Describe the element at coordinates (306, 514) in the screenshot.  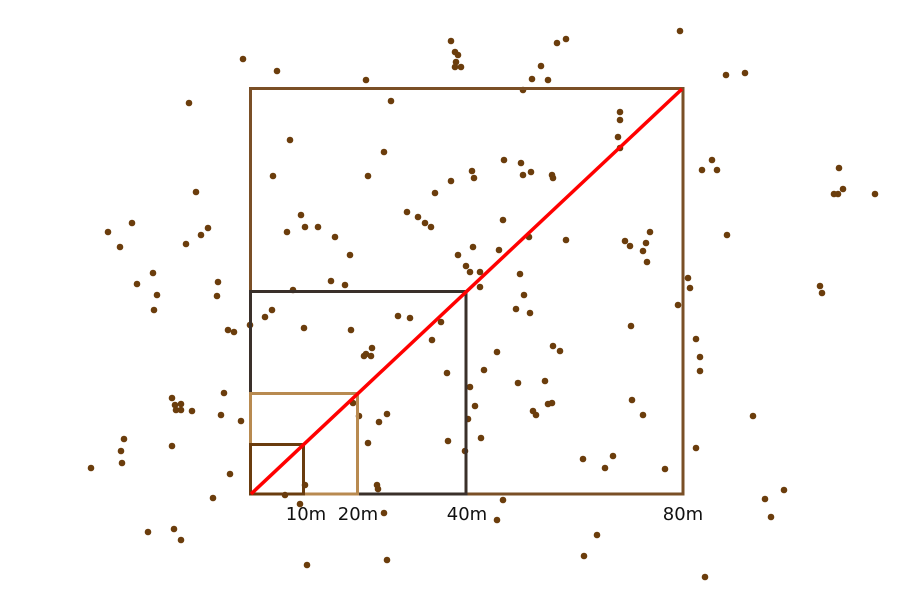
I see `label-10m: 10m` at that location.